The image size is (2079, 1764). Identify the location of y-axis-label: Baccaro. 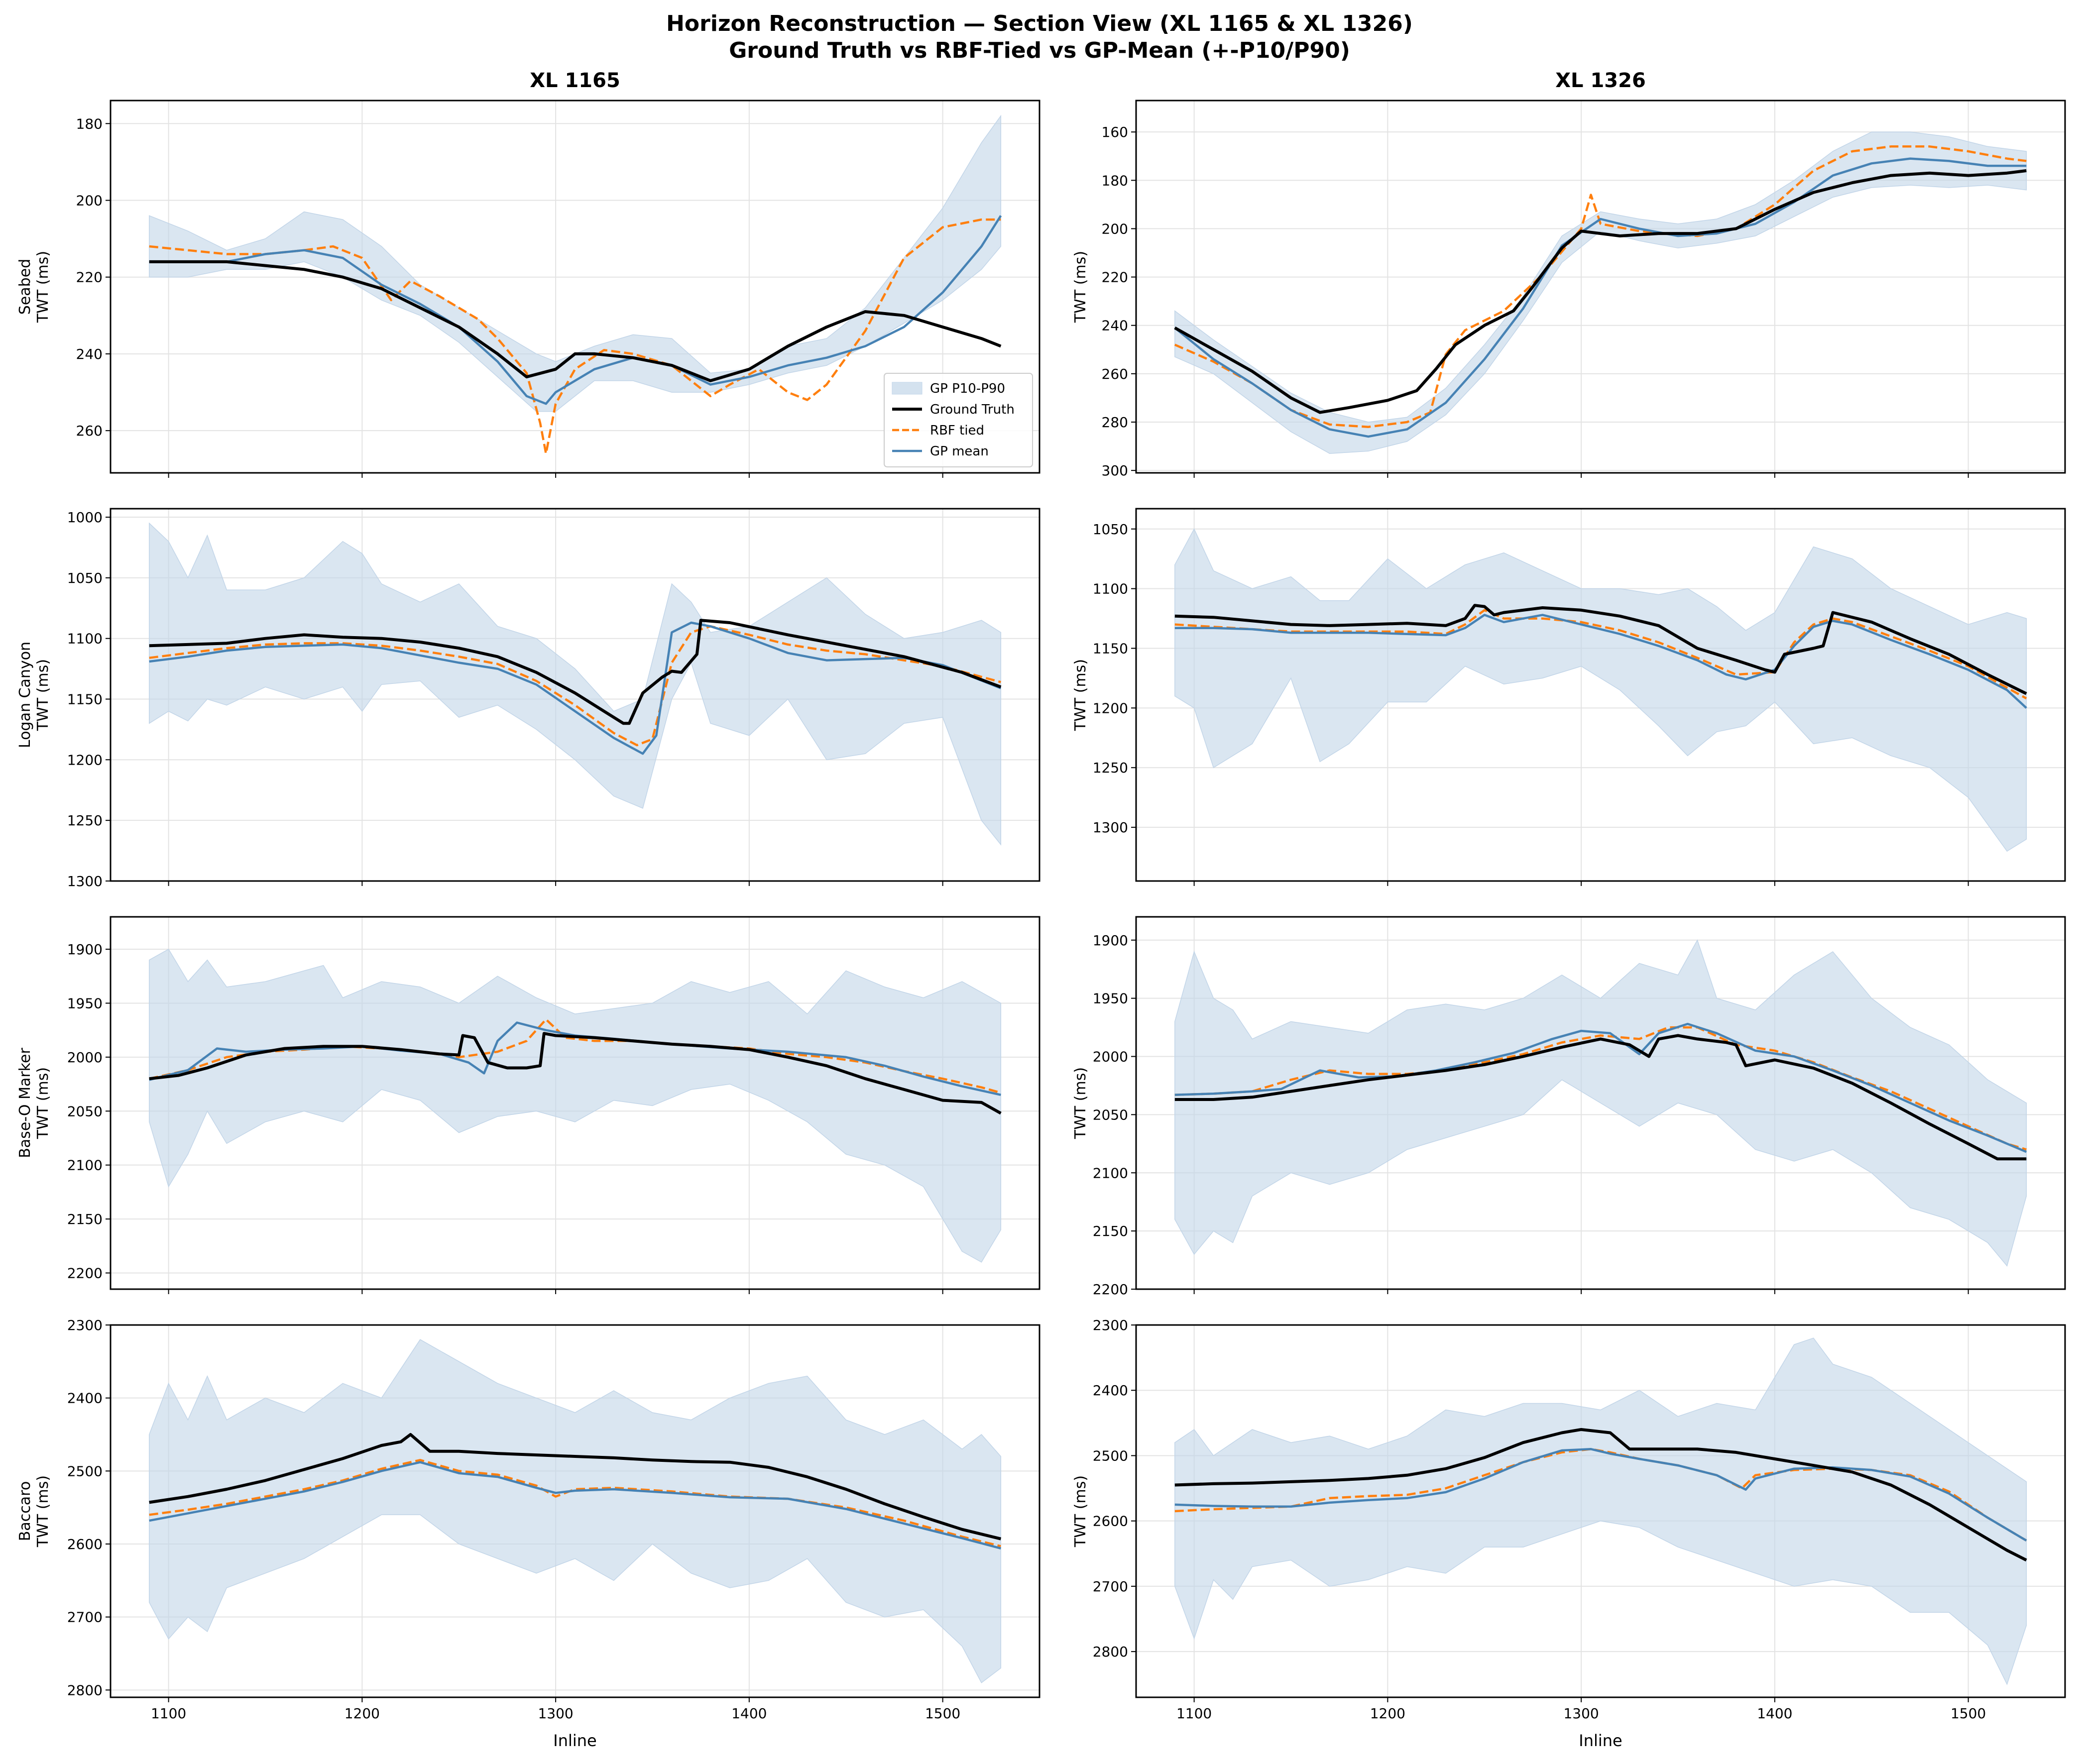
(25, 1511).